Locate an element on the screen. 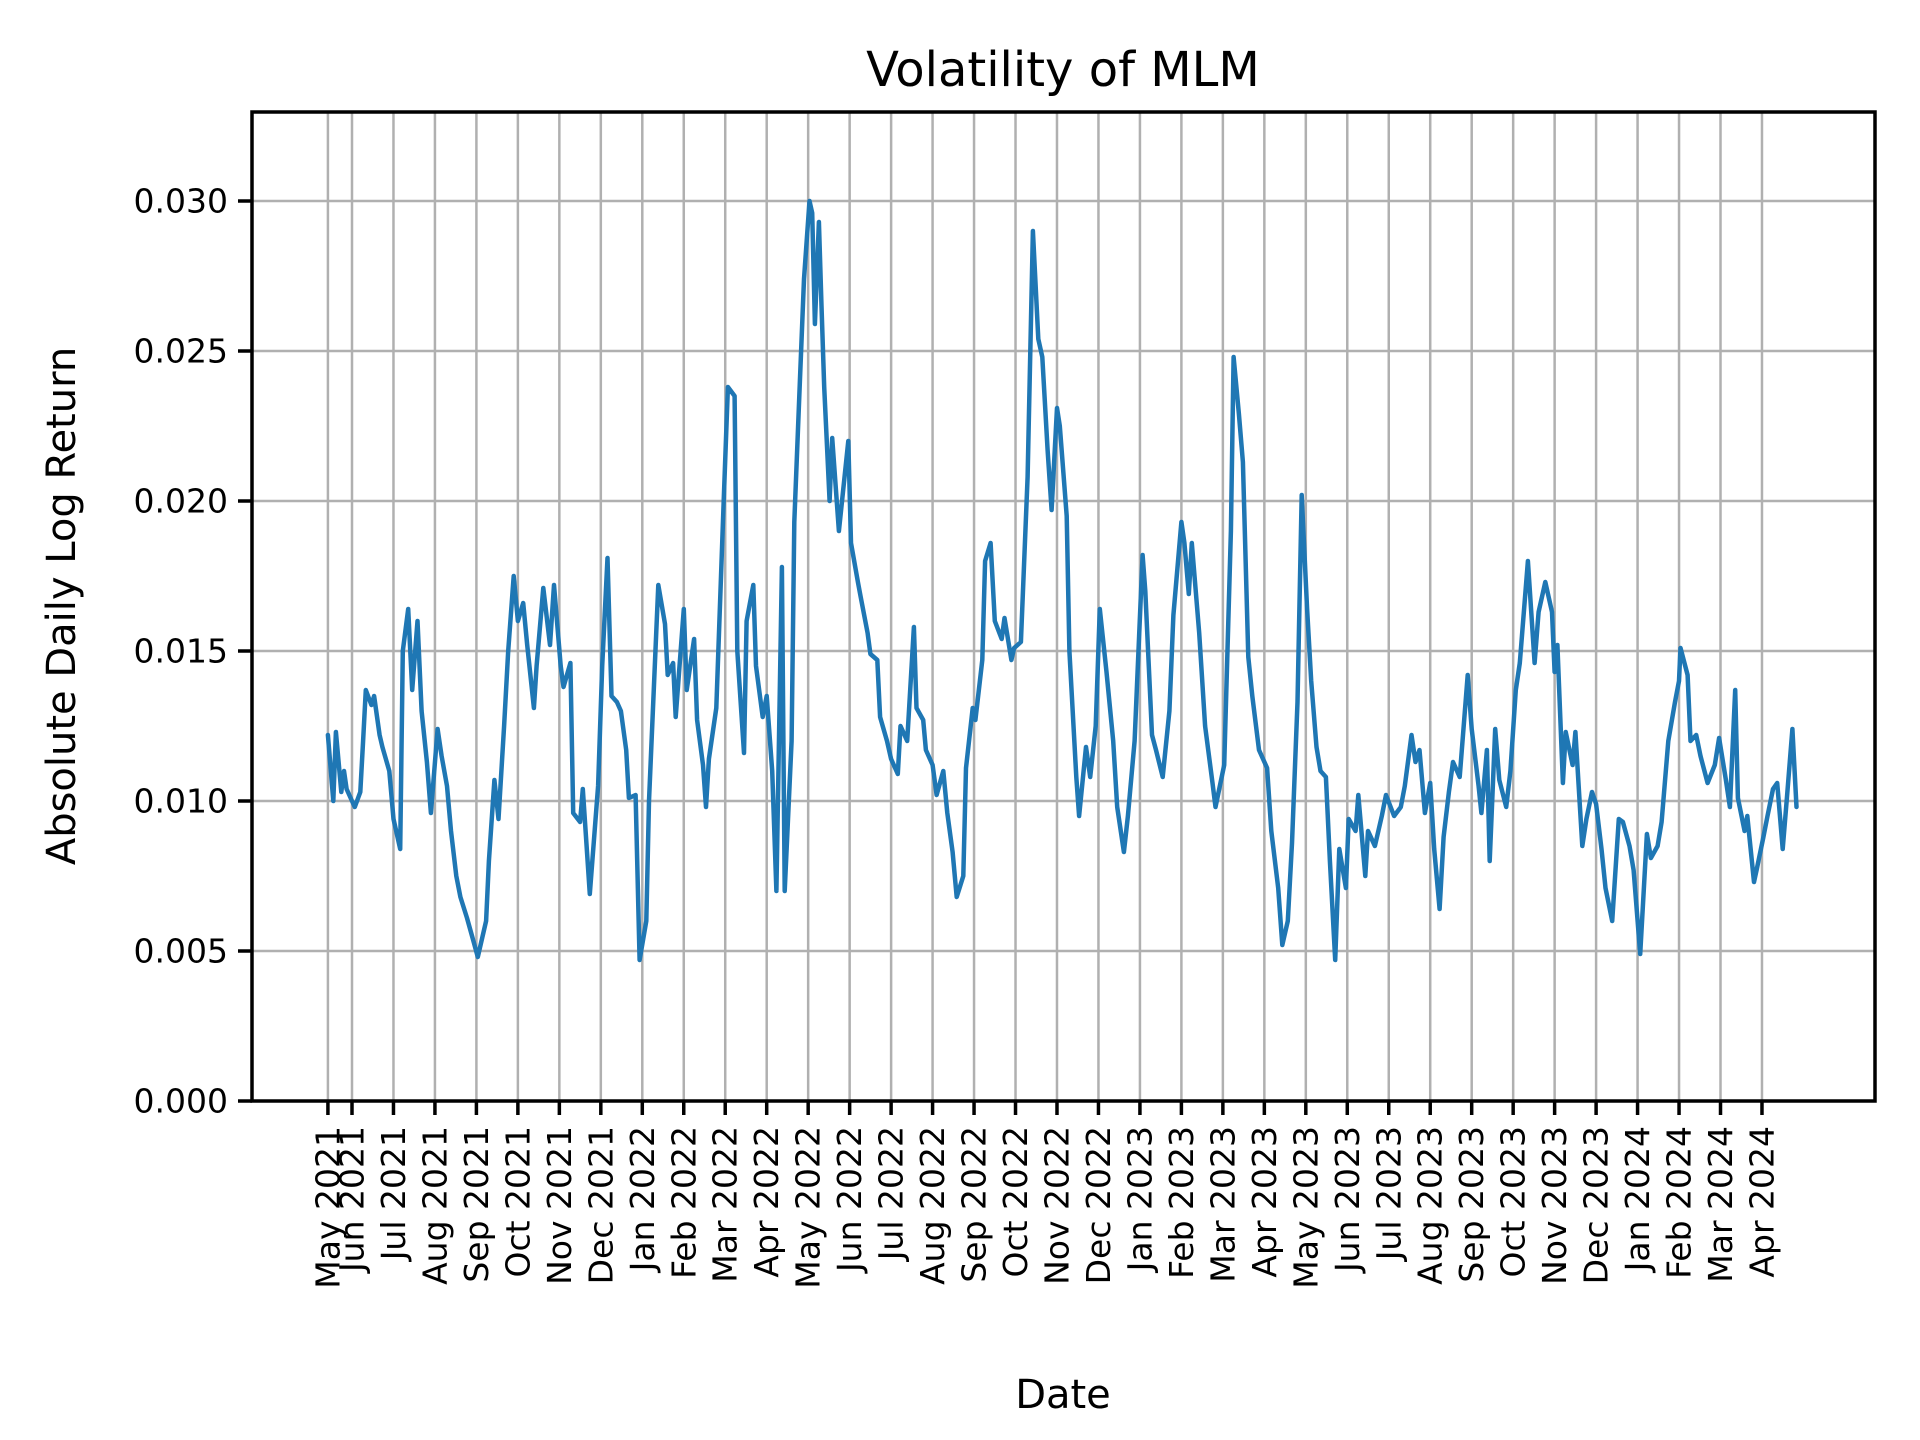 This screenshot has height=1440, width=1920. x-tick-label: Jun 2022 is located at coordinates (849, 1200).